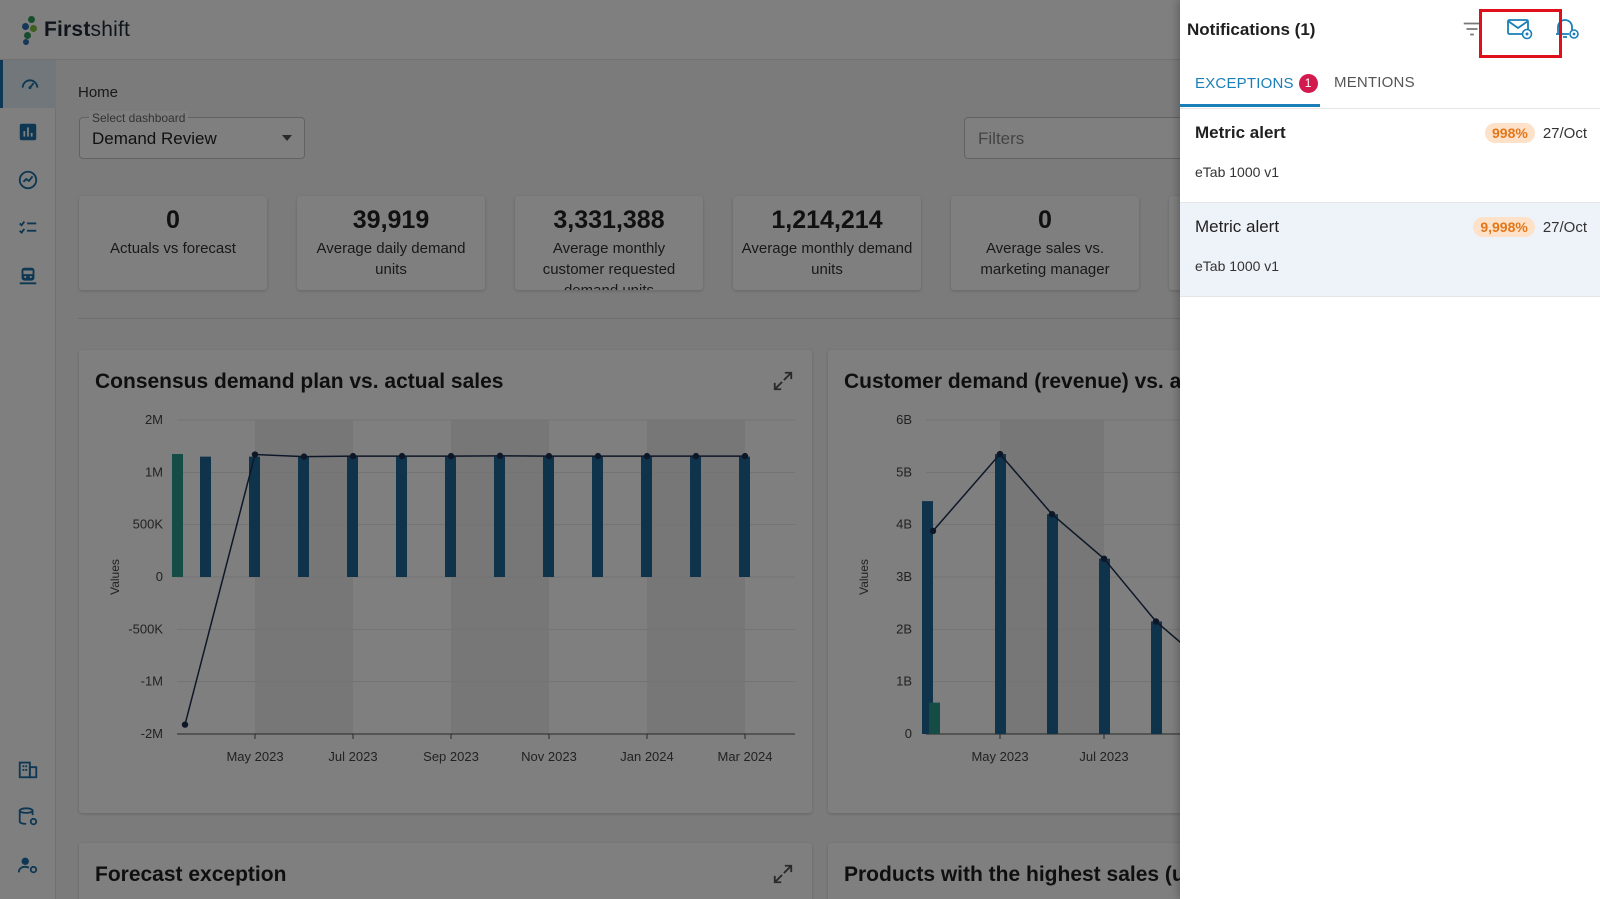  Describe the element at coordinates (1250, 105) in the screenshot. I see `active-tab-indicator` at that location.